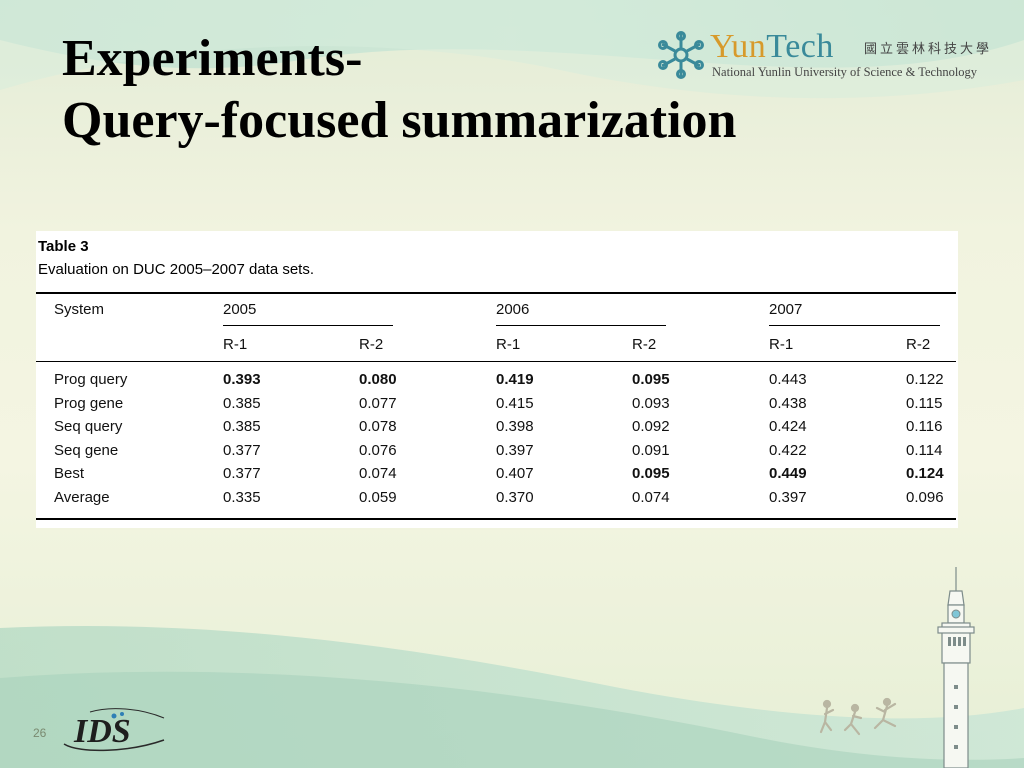 Image resolution: width=1024 pixels, height=768 pixels. What do you see at coordinates (515, 426) in the screenshot?
I see `table-cell: 0.398` at bounding box center [515, 426].